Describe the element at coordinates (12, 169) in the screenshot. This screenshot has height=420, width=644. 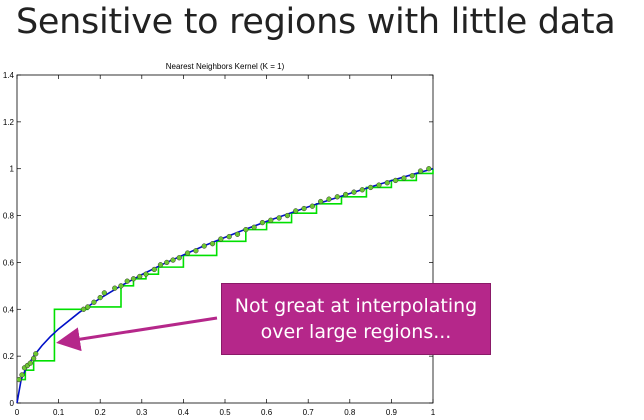
I see `y-tick-label: 1` at that location.